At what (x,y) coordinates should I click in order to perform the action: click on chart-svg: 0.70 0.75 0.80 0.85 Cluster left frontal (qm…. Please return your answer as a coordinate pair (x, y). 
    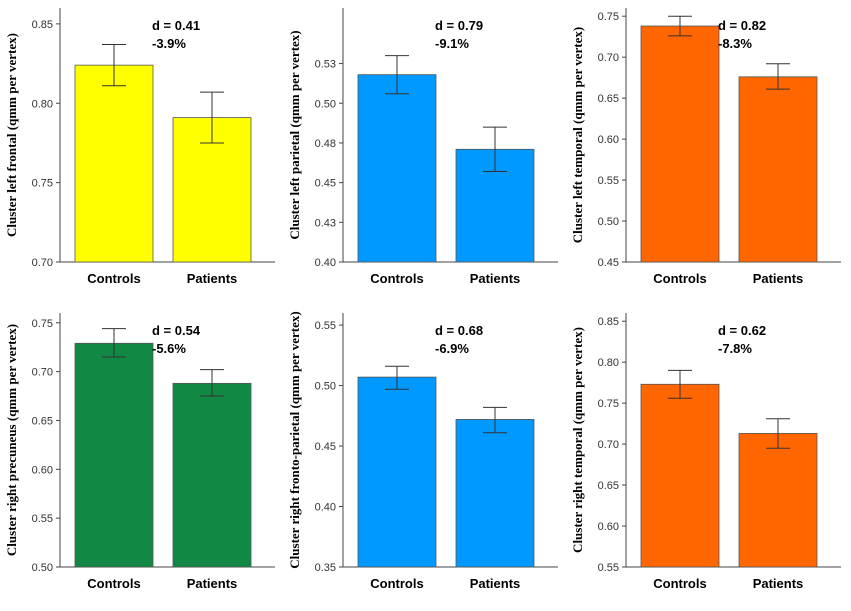
    Looking at the image, I should click on (139, 147).